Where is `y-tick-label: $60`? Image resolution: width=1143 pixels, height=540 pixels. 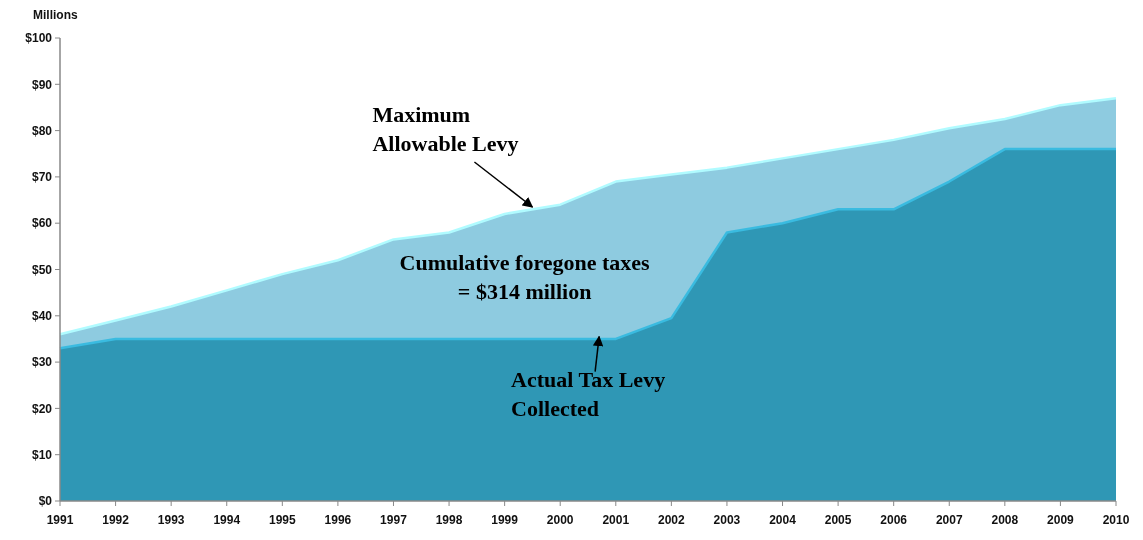
y-tick-label: $60 is located at coordinates (42, 223).